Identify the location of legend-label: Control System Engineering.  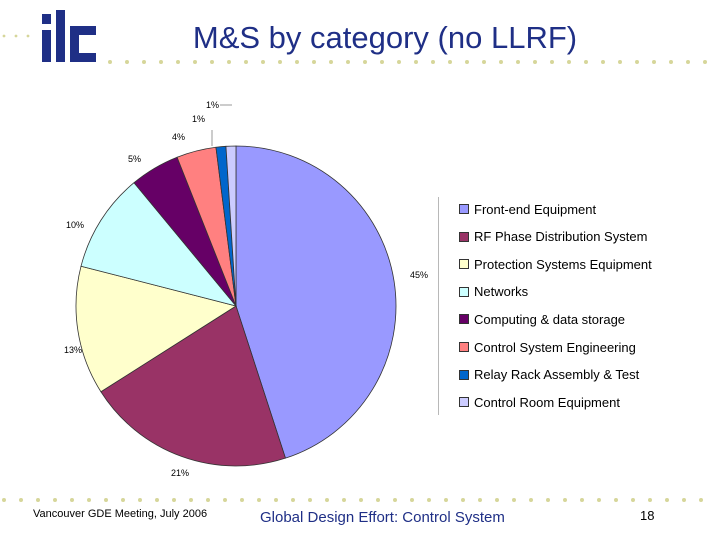
(555, 347).